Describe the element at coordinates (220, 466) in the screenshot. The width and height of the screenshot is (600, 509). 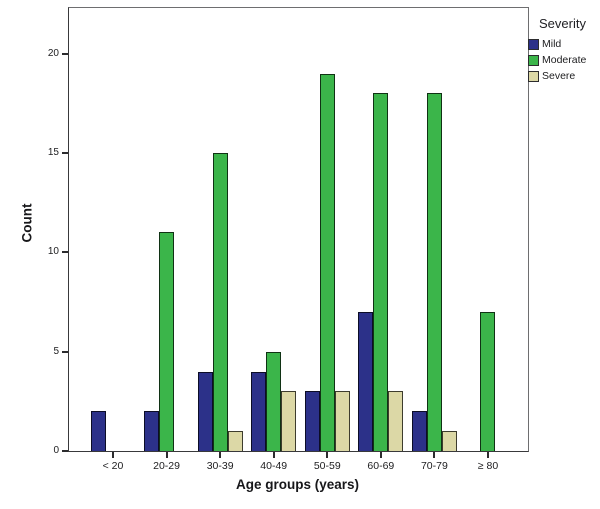
I see `x-tick-label: 30-39` at that location.